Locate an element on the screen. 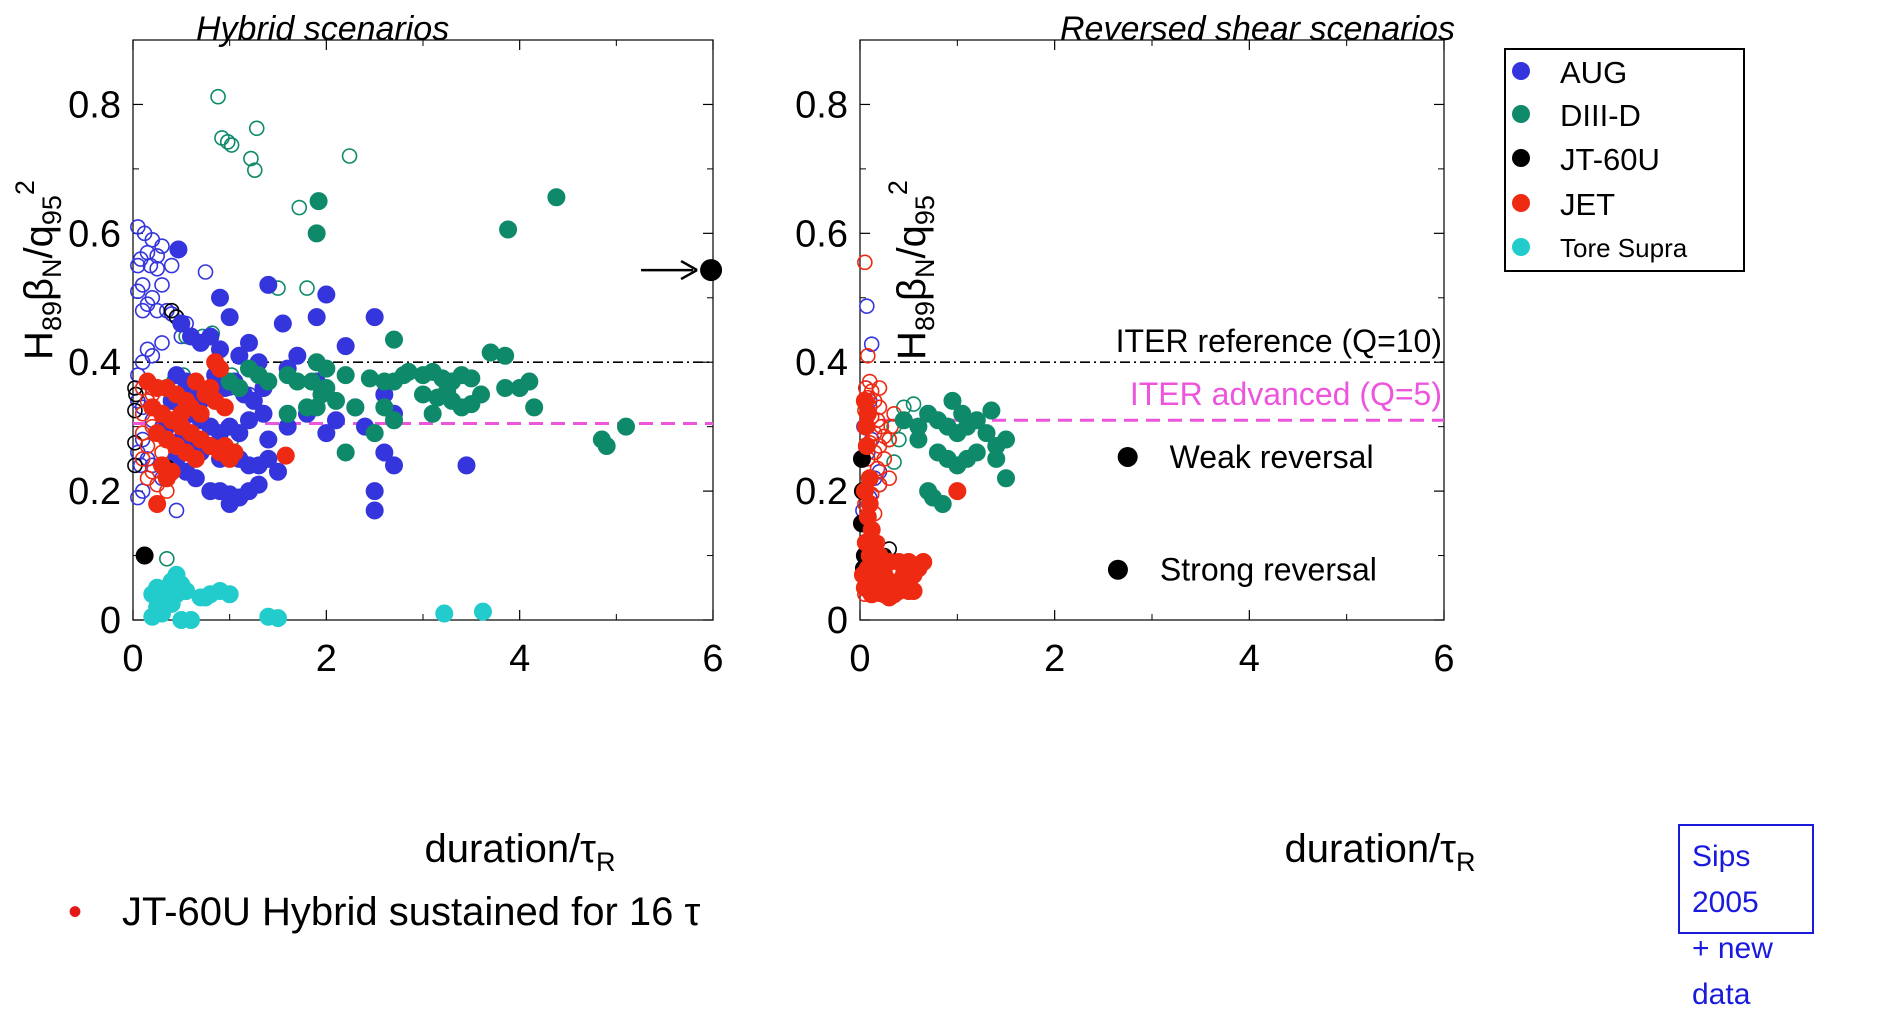 This screenshot has width=1893, height=1018. legend-box is located at coordinates (1624, 160).